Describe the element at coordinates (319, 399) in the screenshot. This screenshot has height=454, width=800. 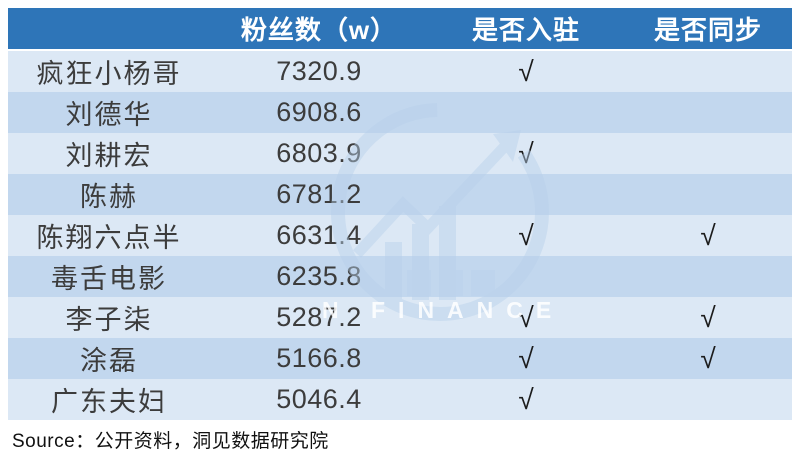
I see `fans-value: 5046.4` at that location.